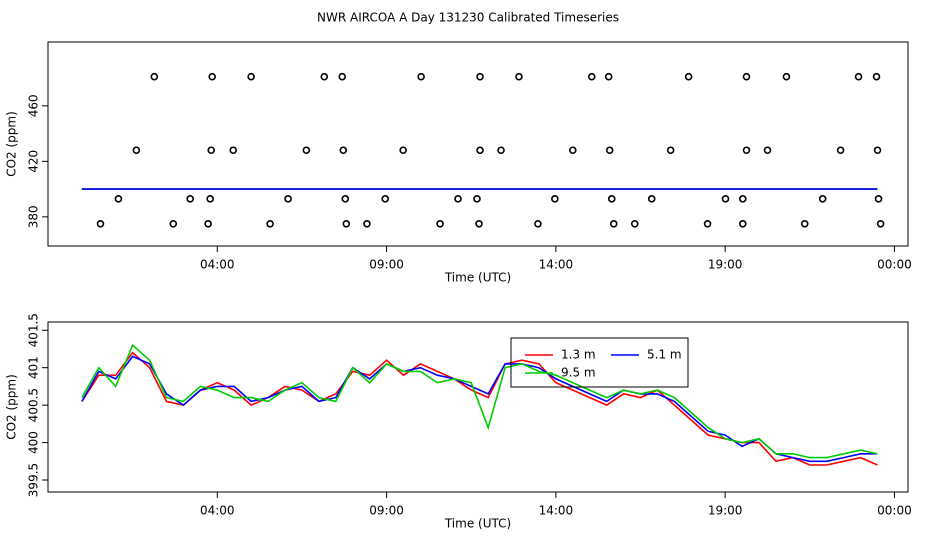 This screenshot has height=540, width=936. Describe the element at coordinates (599, 362) in the screenshot. I see `legend-box` at that location.